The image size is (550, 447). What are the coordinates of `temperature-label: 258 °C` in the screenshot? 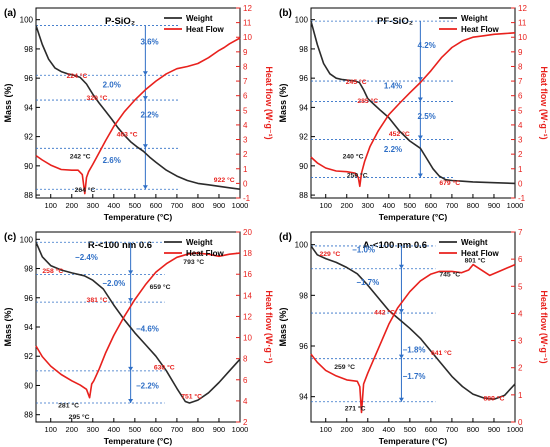 It's located at (52, 271).